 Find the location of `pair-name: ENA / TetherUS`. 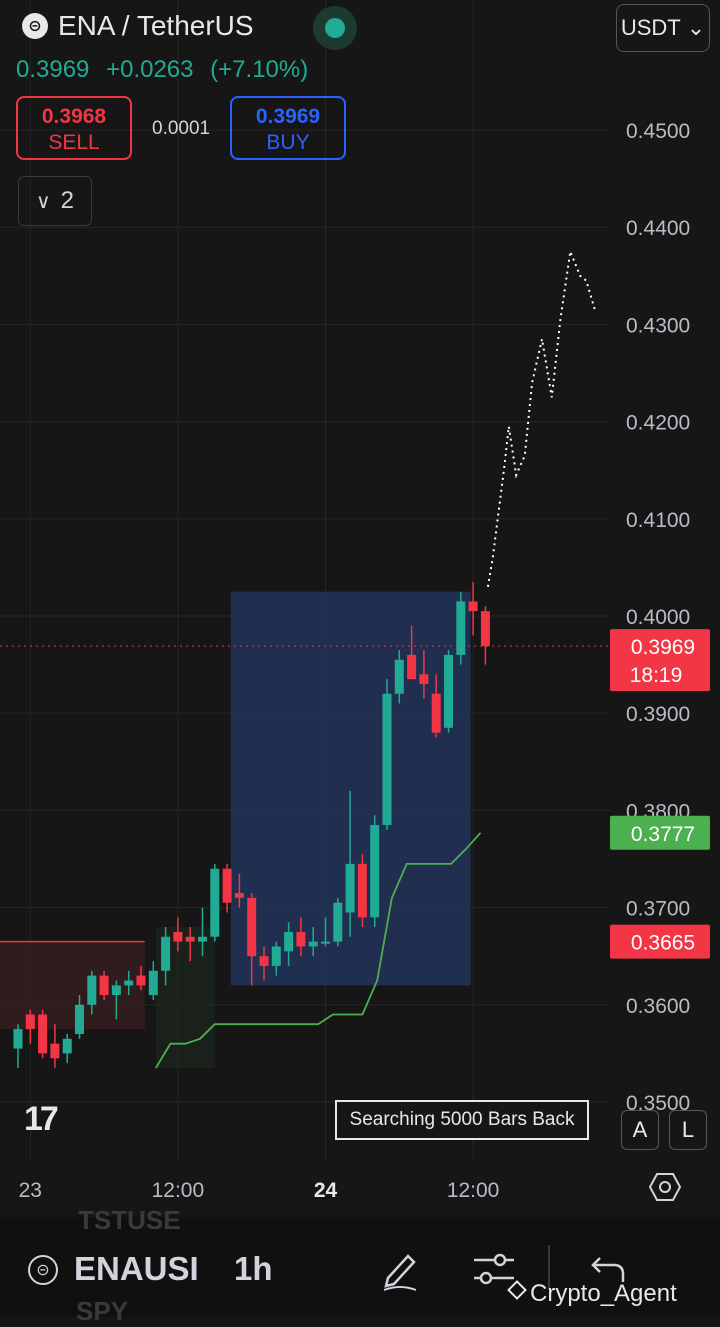

pair-name: ENA / TetherUS is located at coordinates (156, 25).